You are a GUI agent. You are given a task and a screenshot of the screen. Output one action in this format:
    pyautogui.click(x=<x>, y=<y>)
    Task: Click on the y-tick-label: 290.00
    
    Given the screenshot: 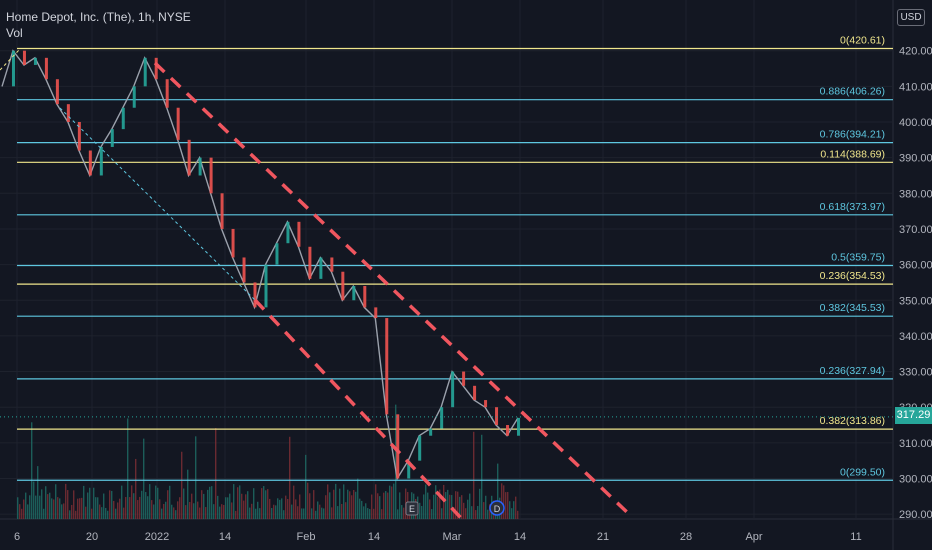 What is the action you would take?
    pyautogui.click(x=915, y=515)
    